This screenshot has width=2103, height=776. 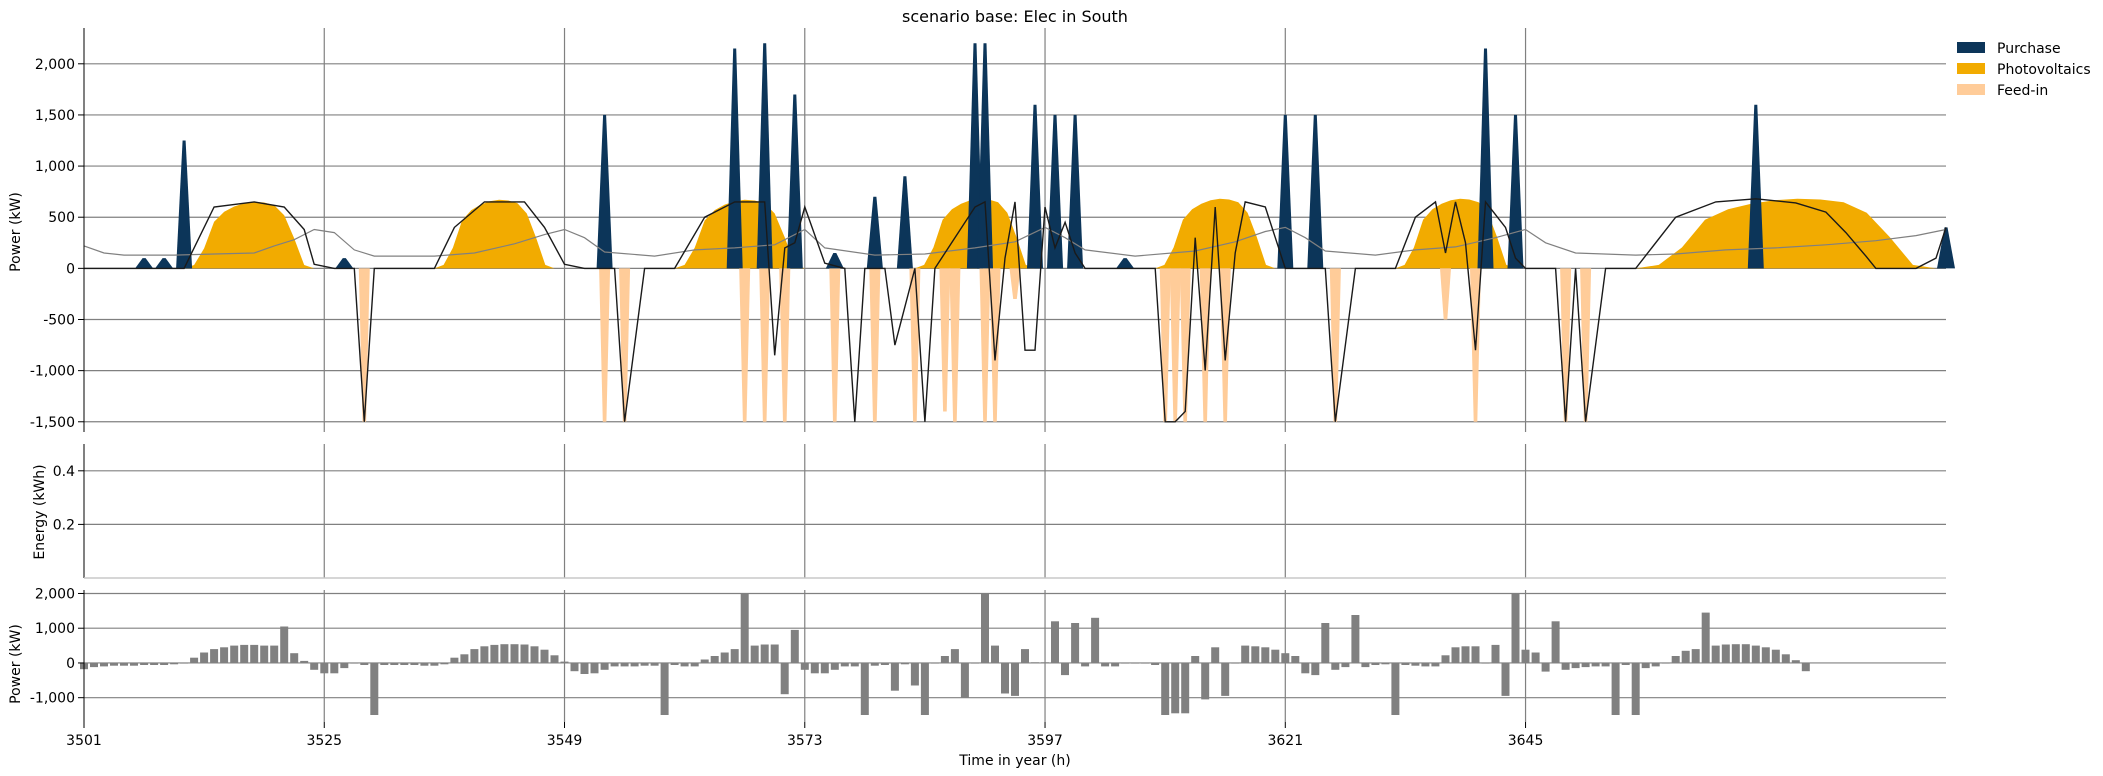 I want to click on legend-label: Purchase, so click(x=2029, y=49).